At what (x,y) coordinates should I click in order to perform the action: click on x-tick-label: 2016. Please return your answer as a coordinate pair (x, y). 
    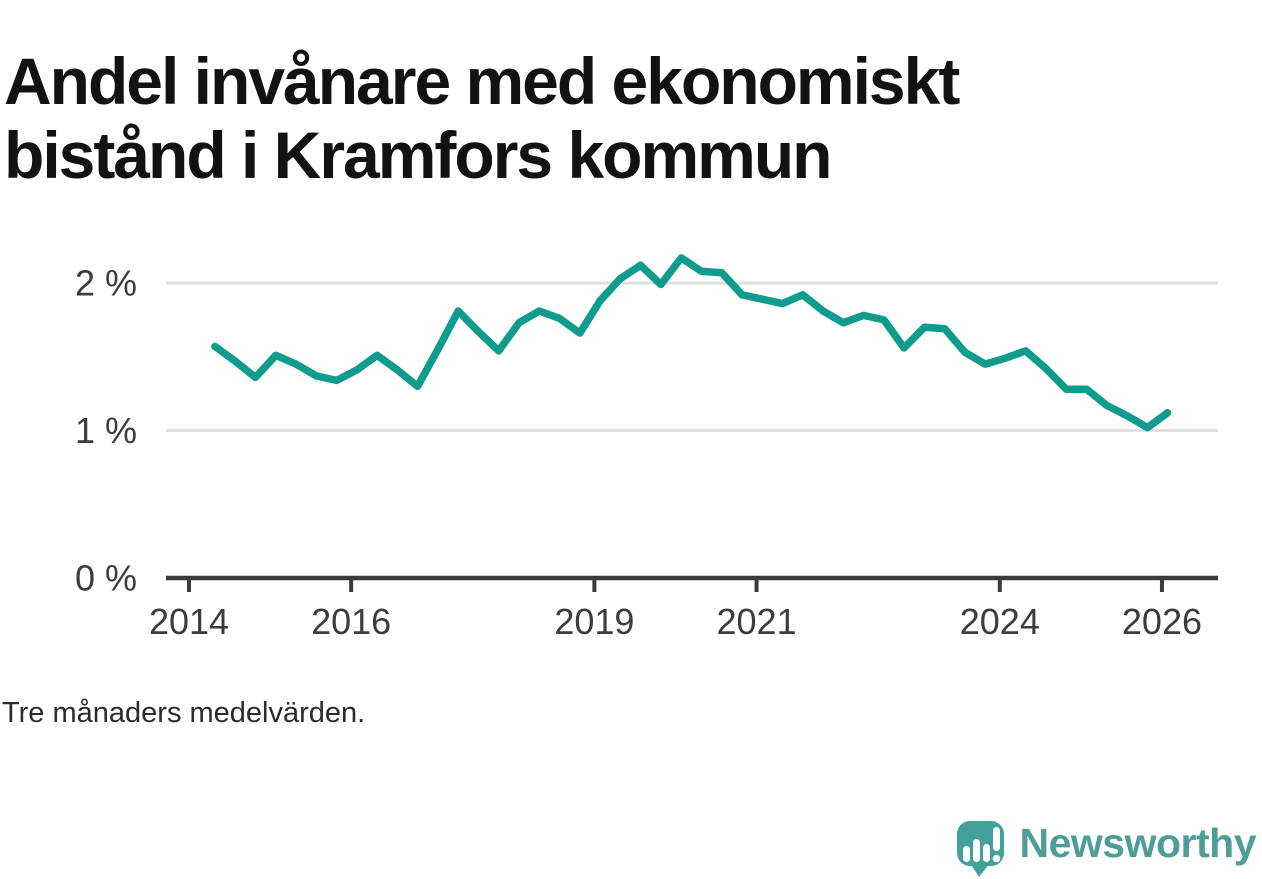
    Looking at the image, I should click on (351, 621).